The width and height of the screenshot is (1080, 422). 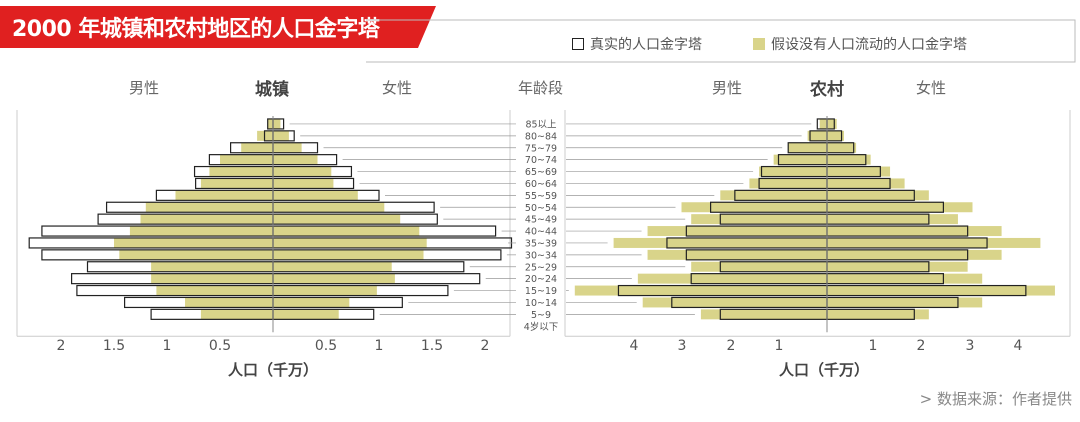 What do you see at coordinates (541, 291) in the screenshot?
I see `age-label: 15~19` at bounding box center [541, 291].